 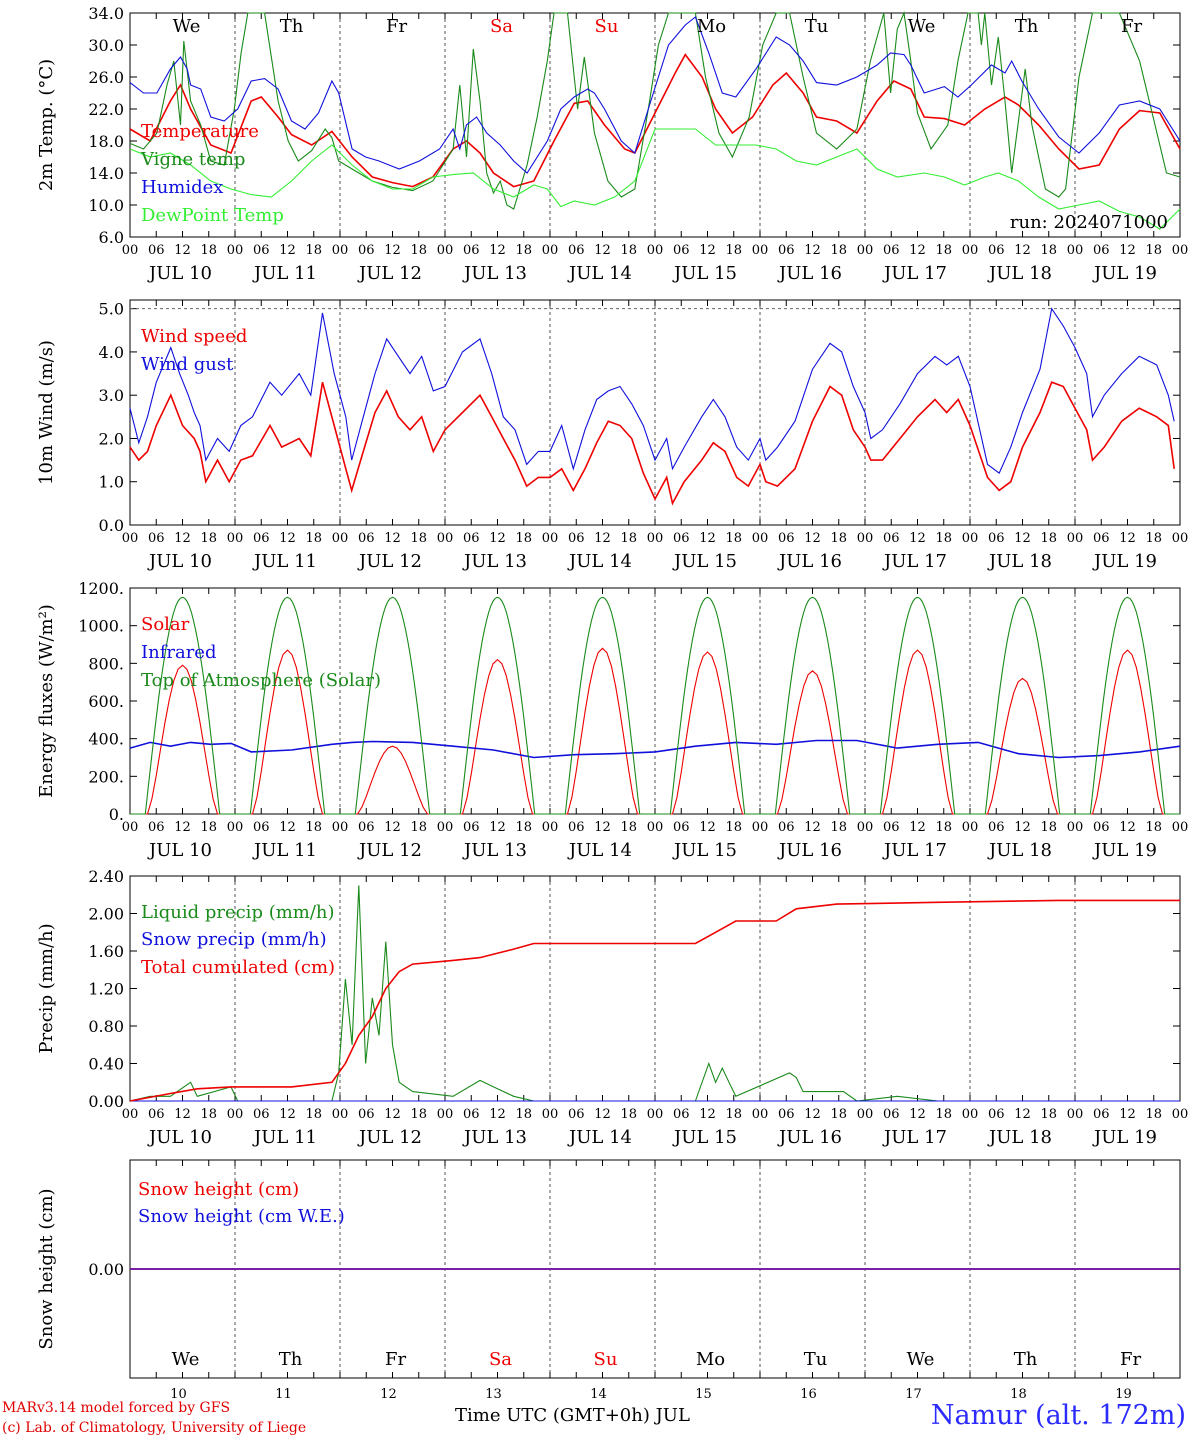 I want to click on y-axis-label: Precip (mm/h), so click(x=46, y=988).